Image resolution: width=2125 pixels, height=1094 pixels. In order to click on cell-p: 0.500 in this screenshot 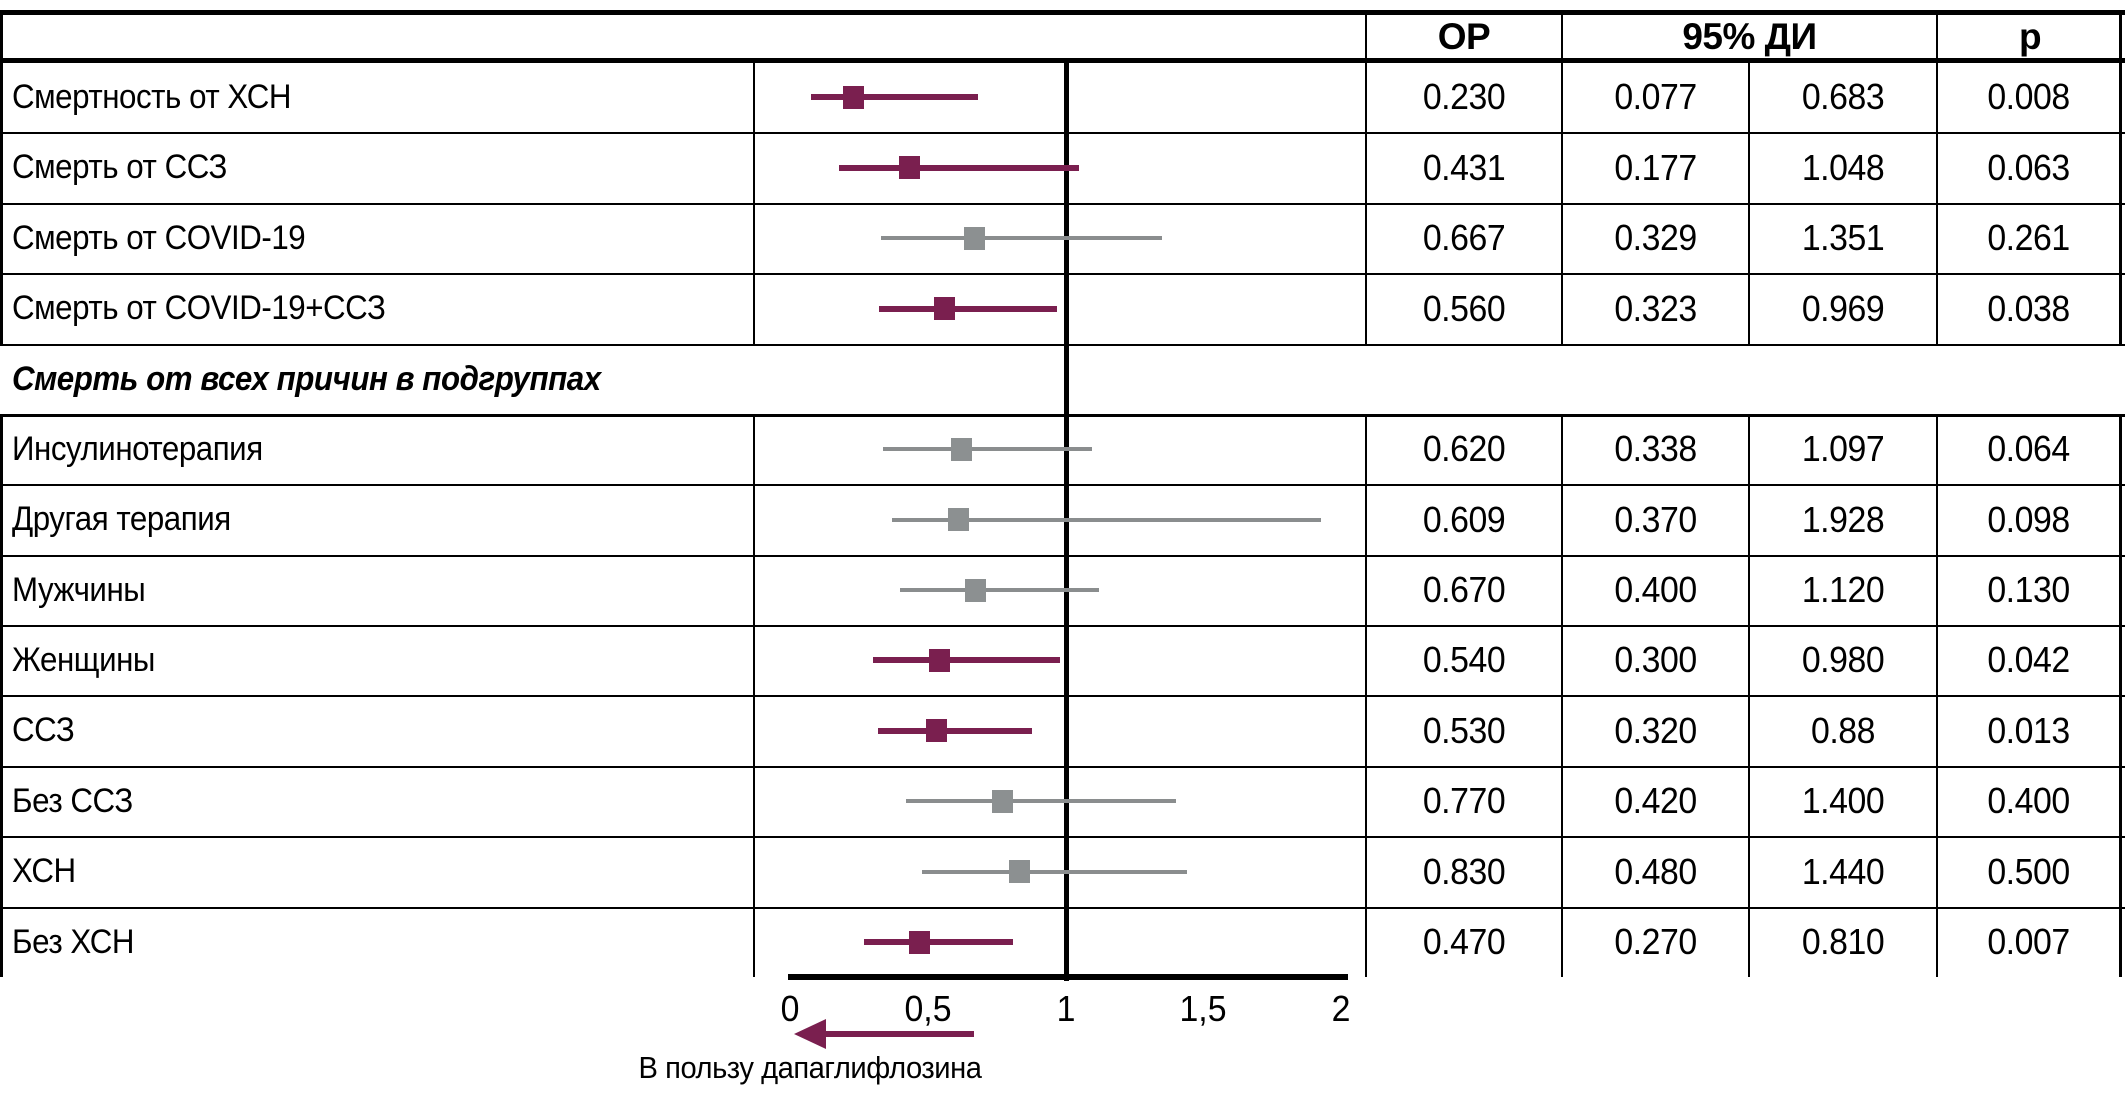, I will do `click(2028, 871)`.